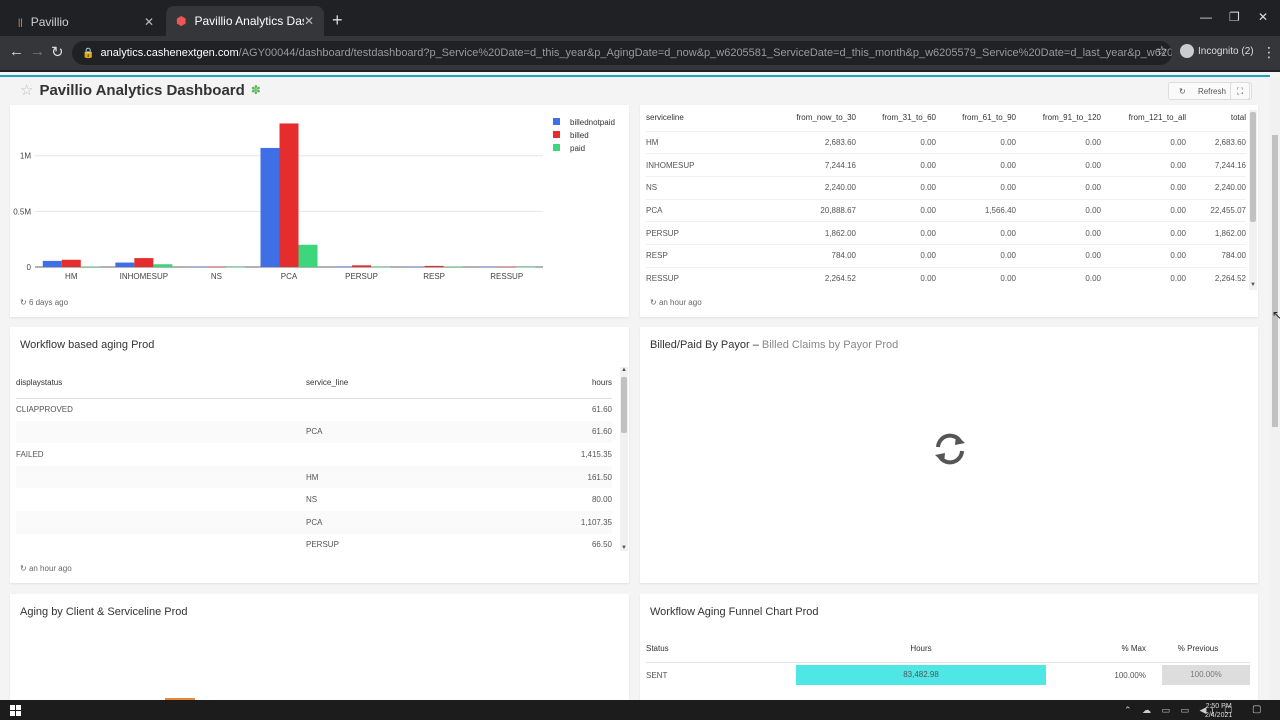 The width and height of the screenshot is (1280, 720). What do you see at coordinates (624, 370) in the screenshot?
I see `scroll-up-icon: ▲` at bounding box center [624, 370].